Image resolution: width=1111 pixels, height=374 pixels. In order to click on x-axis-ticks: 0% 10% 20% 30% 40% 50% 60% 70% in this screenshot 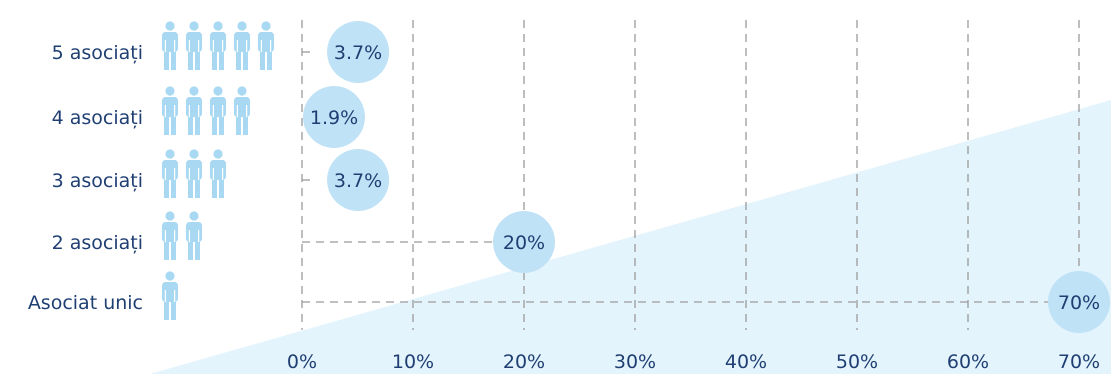, I will do `click(693, 362)`.